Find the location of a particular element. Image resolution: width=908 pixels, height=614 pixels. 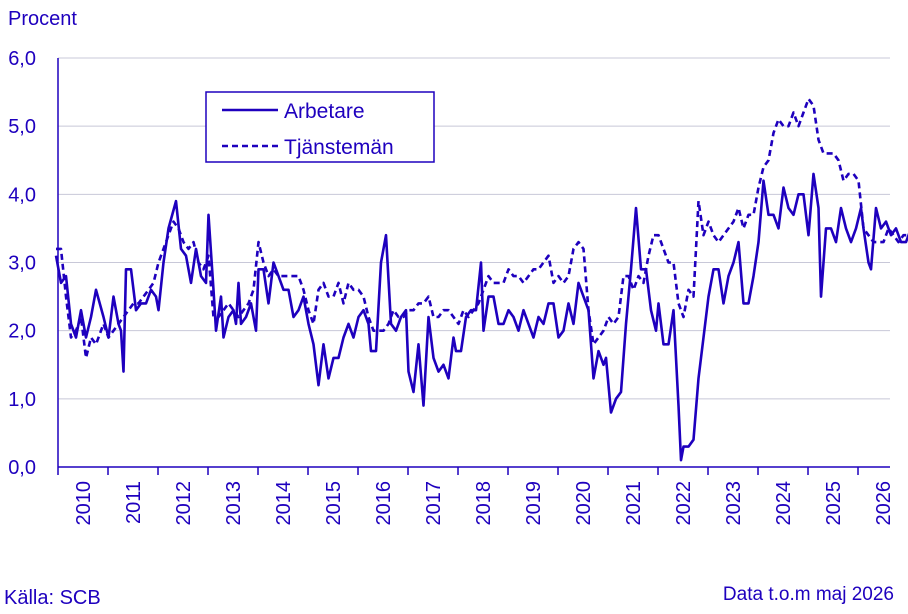

x-tick-label: 2025 is located at coordinates (834, 503).